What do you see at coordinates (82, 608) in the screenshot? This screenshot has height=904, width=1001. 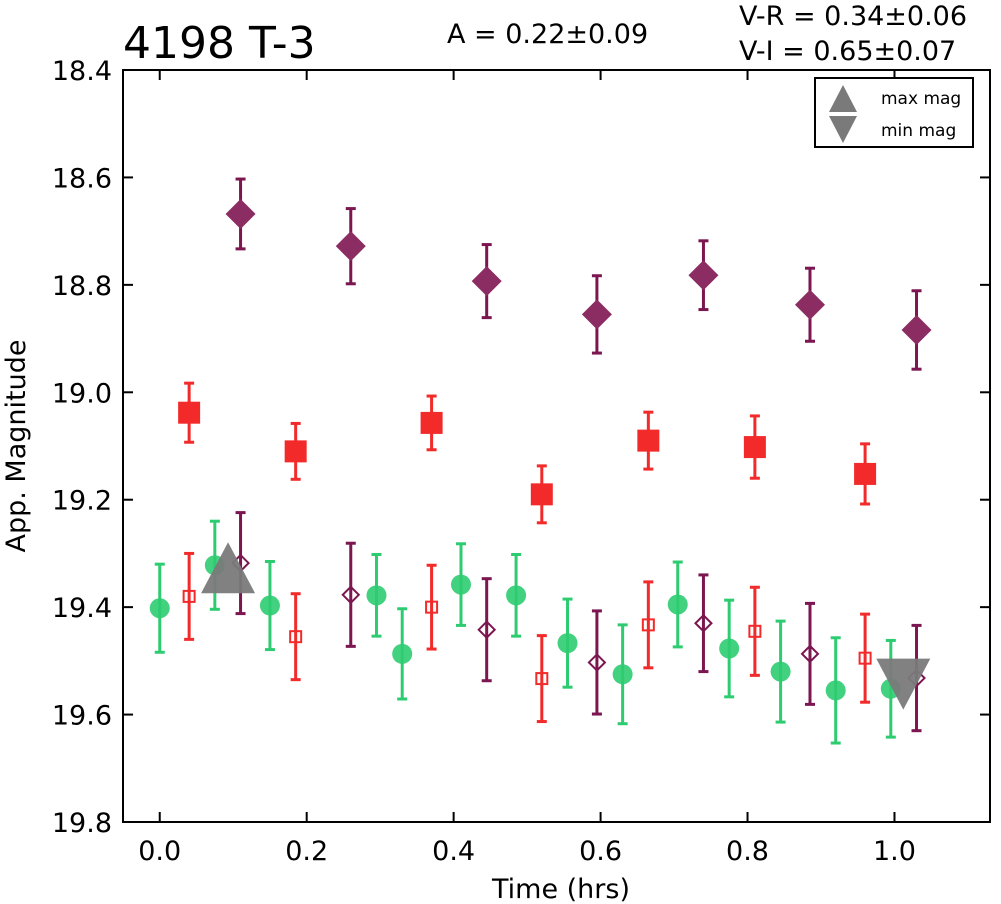 I see `y-tick-label: 19.4` at bounding box center [82, 608].